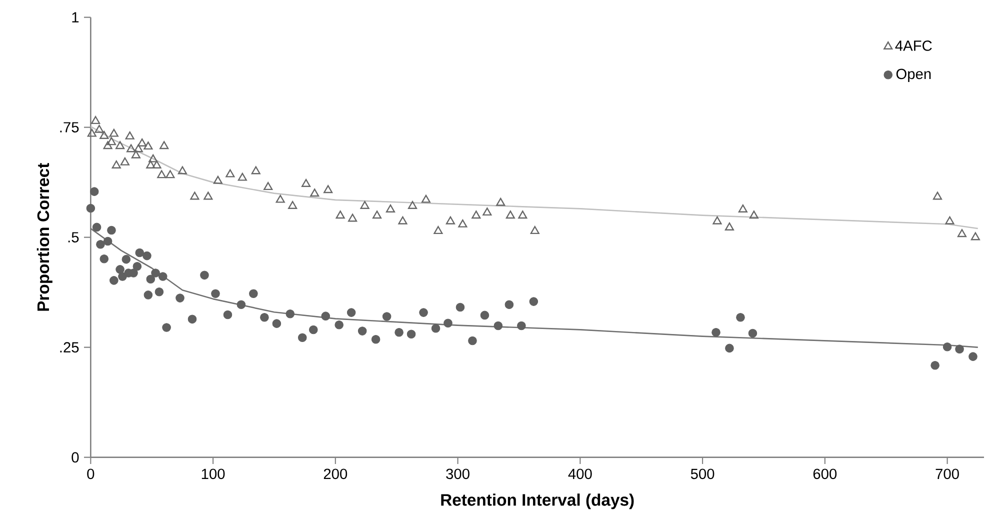 This screenshot has height=527, width=992. I want to click on x-tick-label: 0, so click(90, 474).